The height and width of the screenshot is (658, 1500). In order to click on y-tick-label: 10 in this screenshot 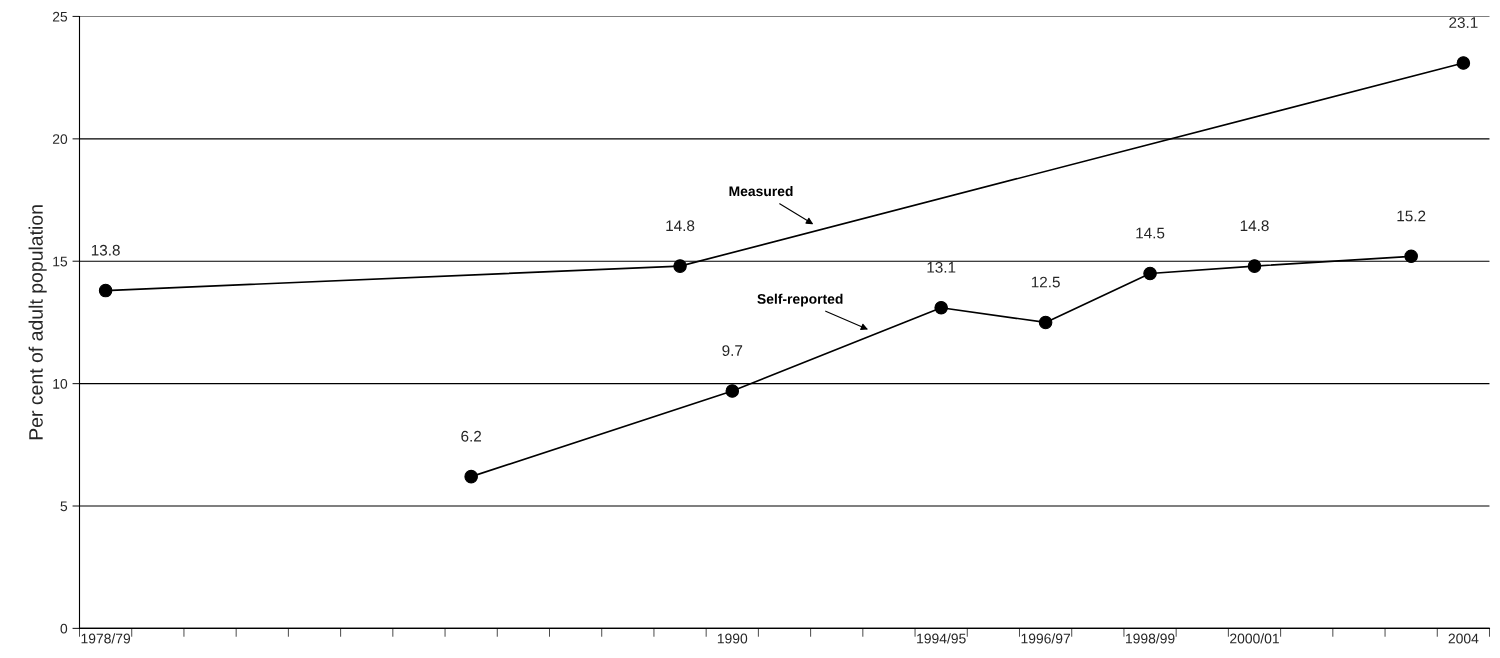, I will do `click(60, 383)`.